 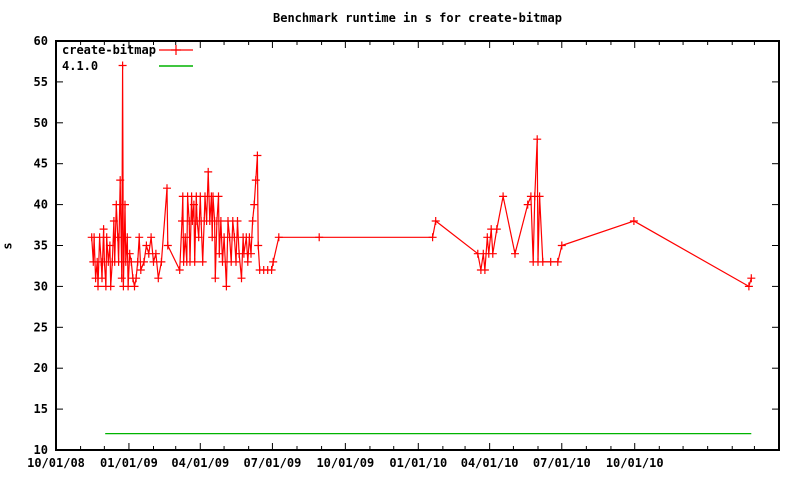 What do you see at coordinates (41, 286) in the screenshot?
I see `y-tick-label: 30` at bounding box center [41, 286].